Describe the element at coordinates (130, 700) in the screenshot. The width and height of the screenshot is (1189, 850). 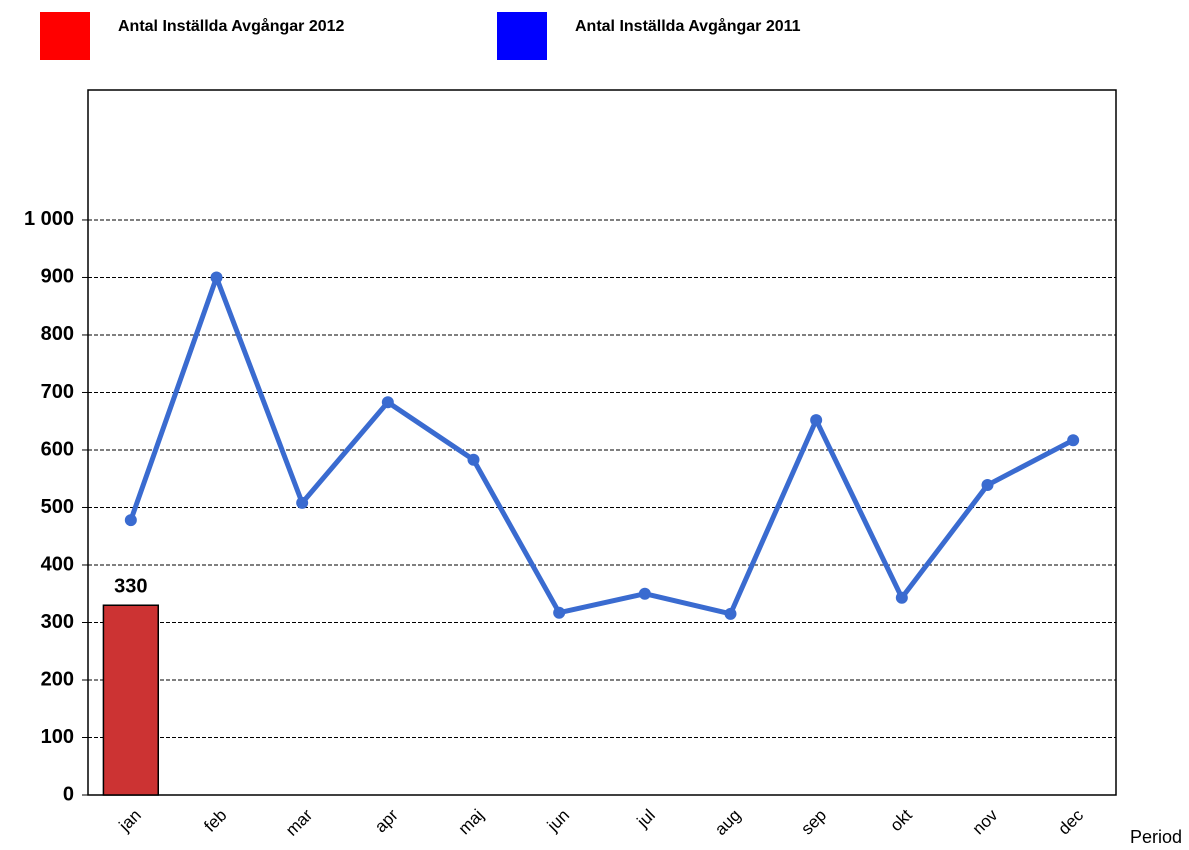
I see `bar` at that location.